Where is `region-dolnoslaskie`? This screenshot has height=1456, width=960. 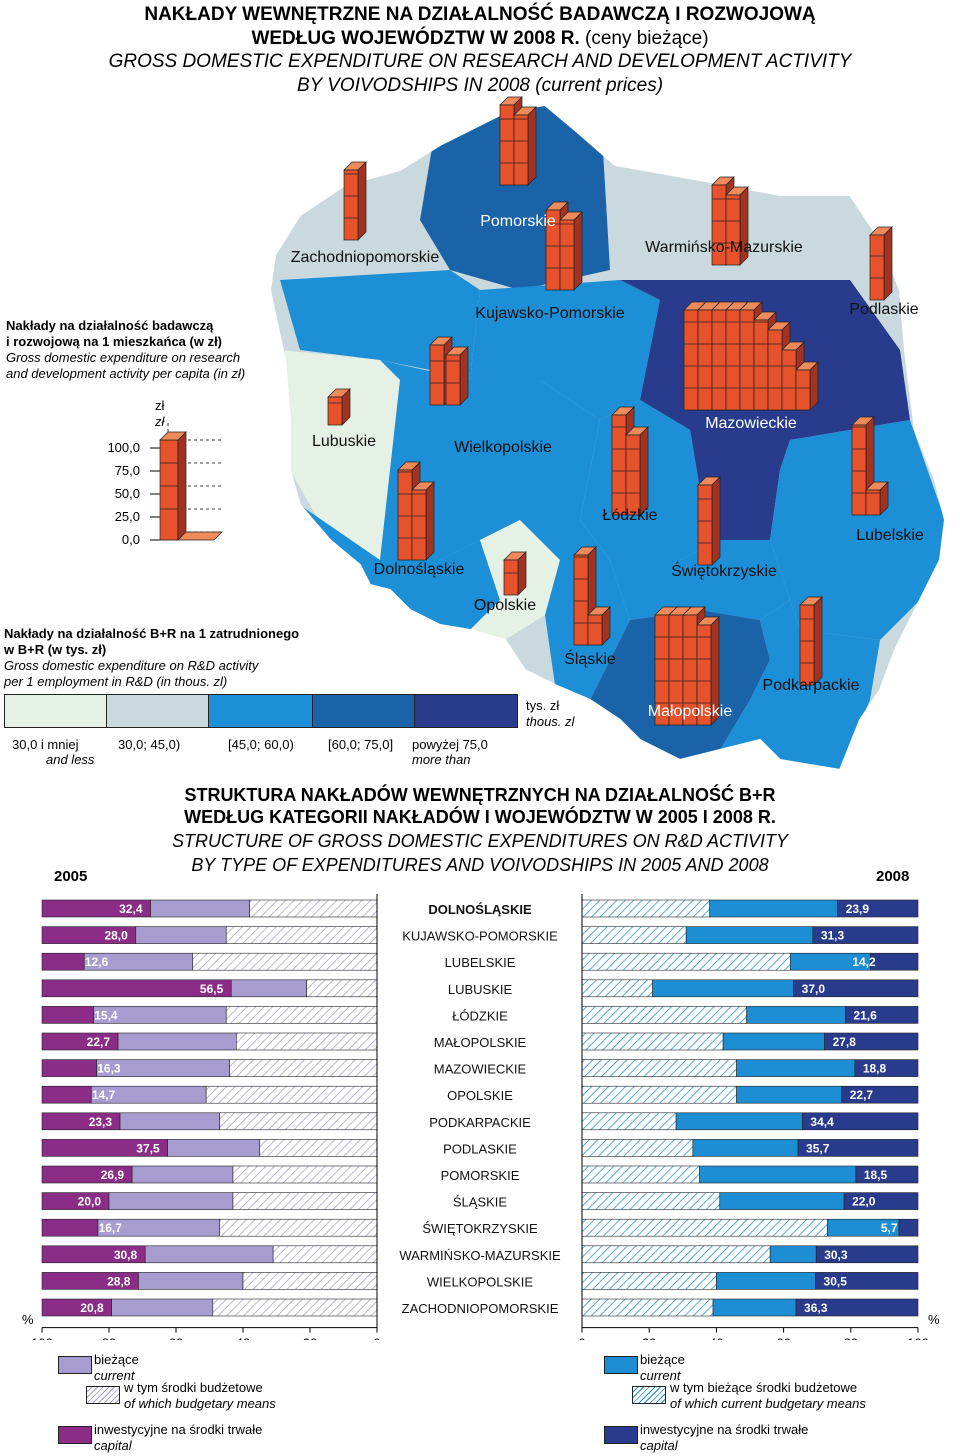
region-dolnoslaskie is located at coordinates (400, 567).